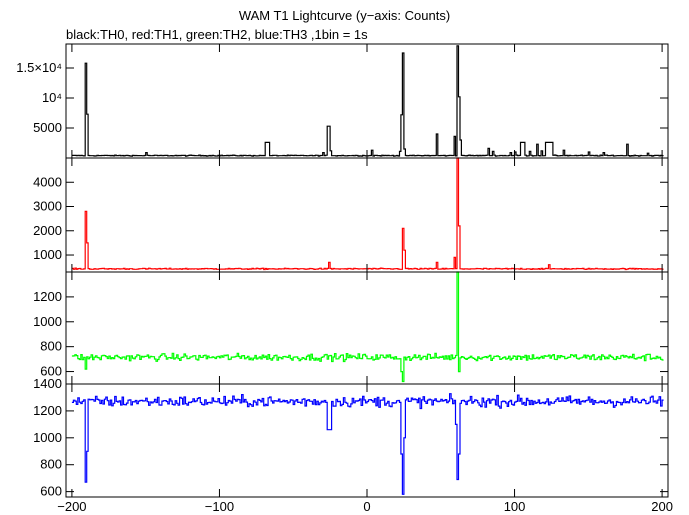 The height and width of the screenshot is (515, 689). I want to click on x-tick-label: 0, so click(366, 506).